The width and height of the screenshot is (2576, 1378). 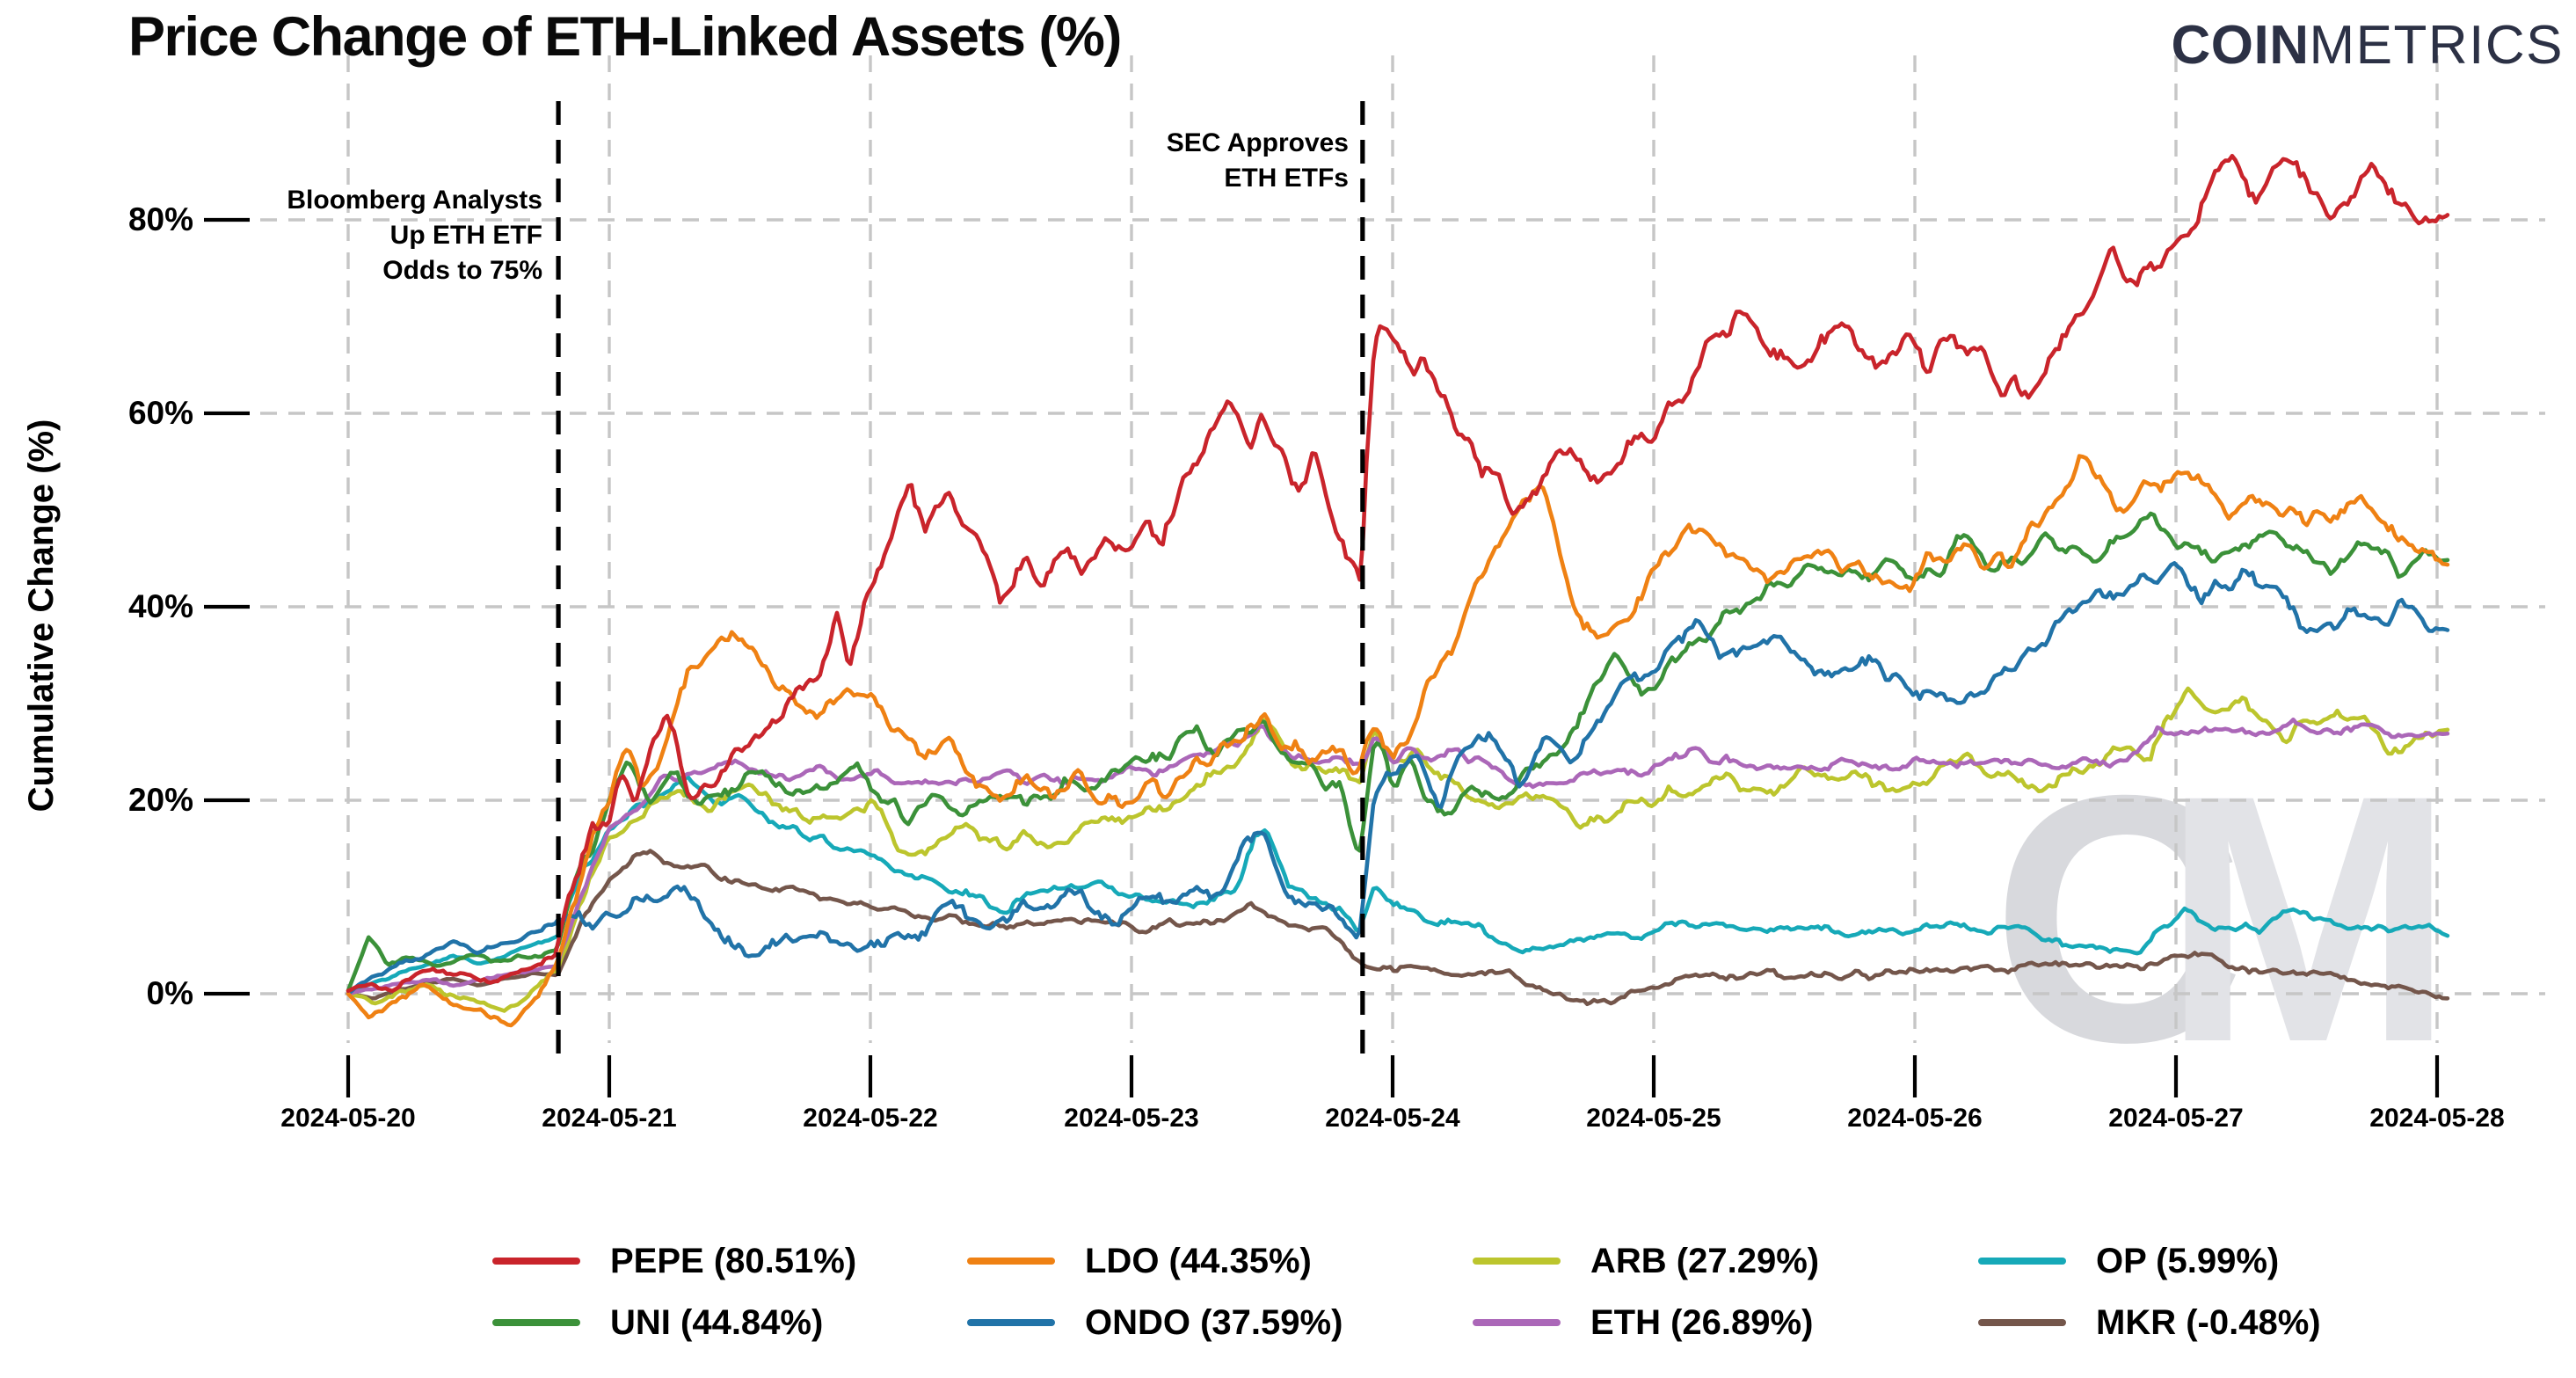 I want to click on logo-metrics: METRICS, so click(x=2436, y=45).